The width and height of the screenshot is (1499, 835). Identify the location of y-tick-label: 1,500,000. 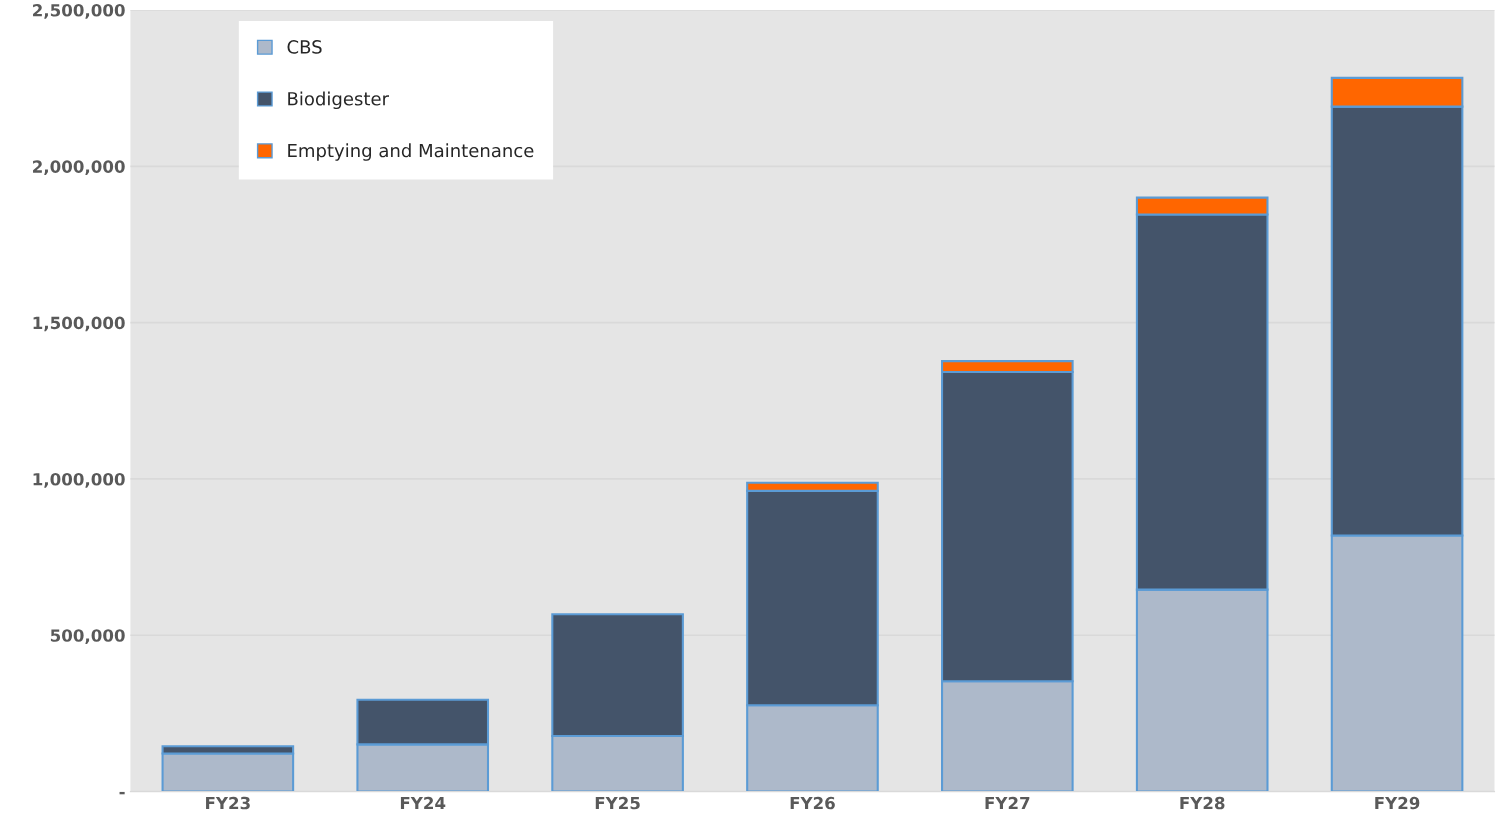
(79, 324).